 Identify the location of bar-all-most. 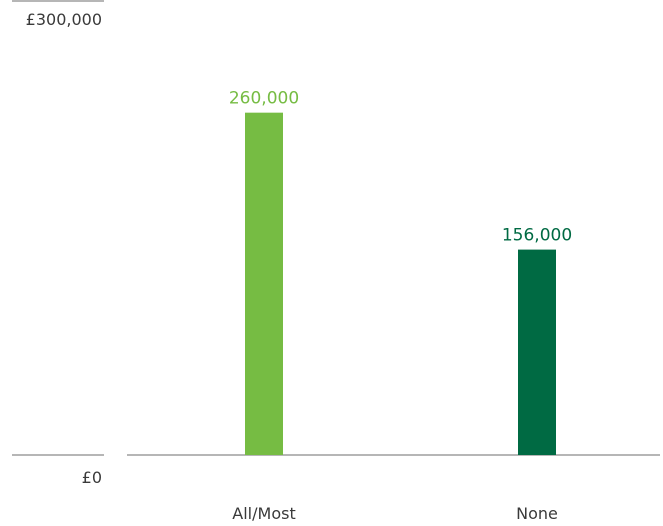
(264, 284).